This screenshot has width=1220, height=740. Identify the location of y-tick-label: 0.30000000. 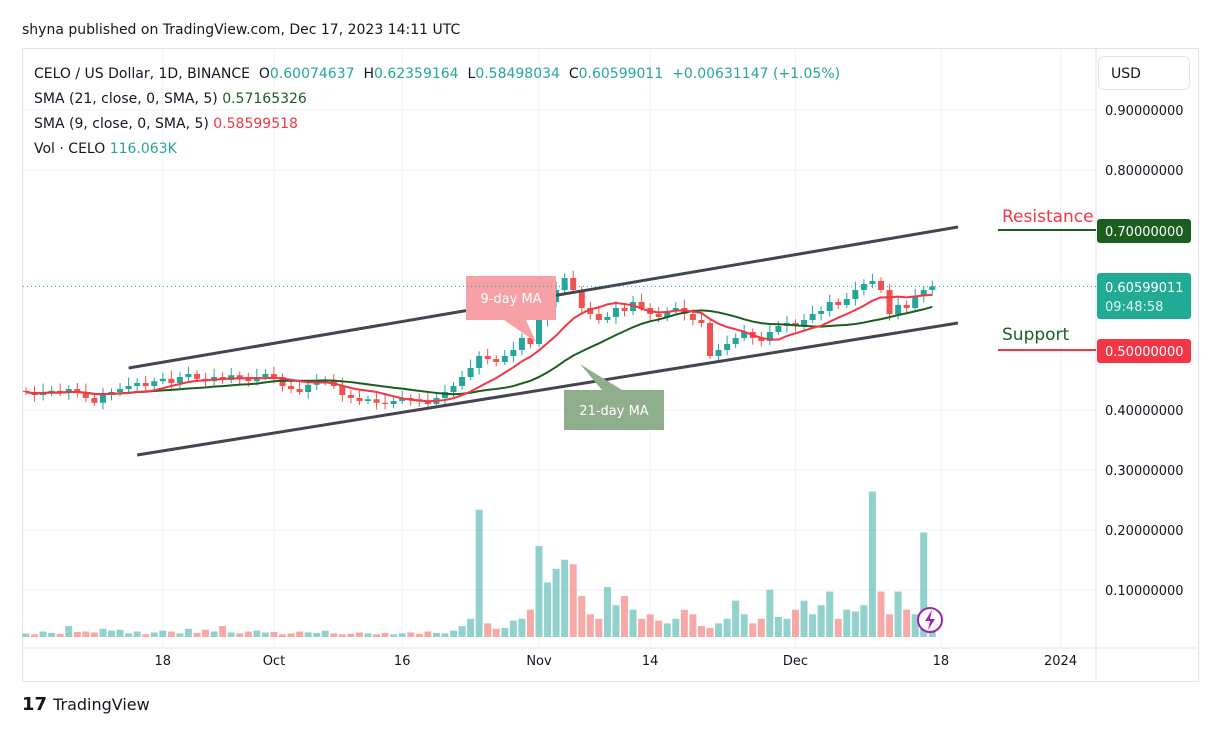
(1144, 471).